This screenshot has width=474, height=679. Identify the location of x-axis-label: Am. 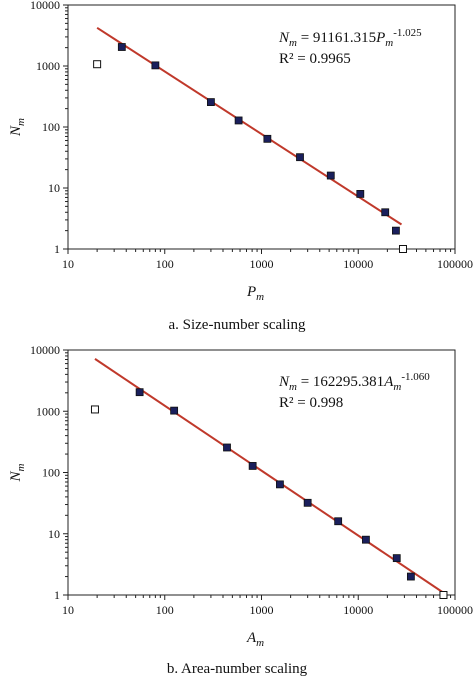
(255, 639).